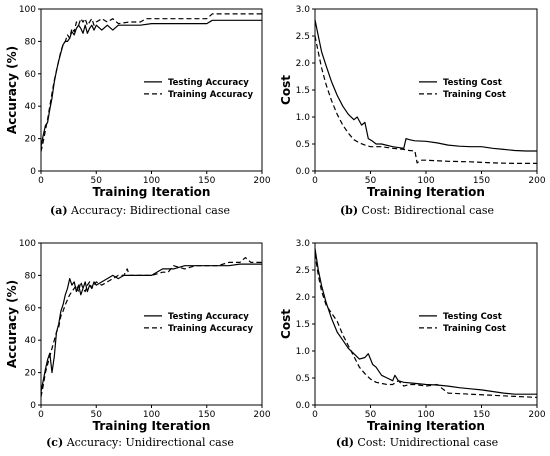  I want to click on caption-tag: (b), so click(349, 210).